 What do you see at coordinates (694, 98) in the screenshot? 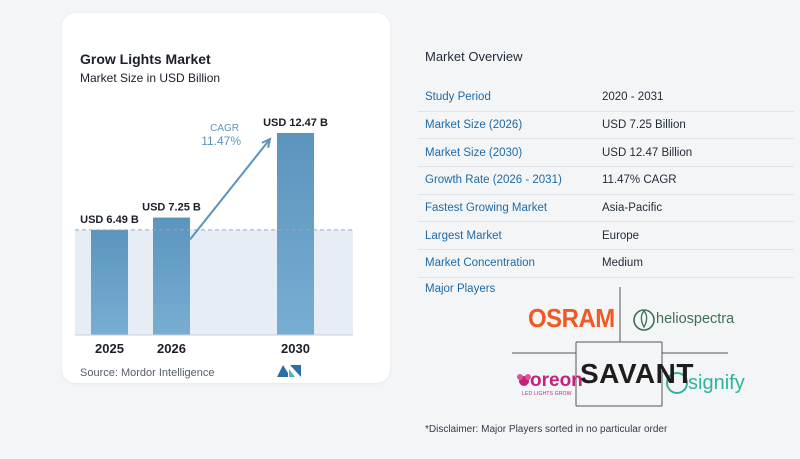
I see `row-value: 2020 - 2031` at bounding box center [694, 98].